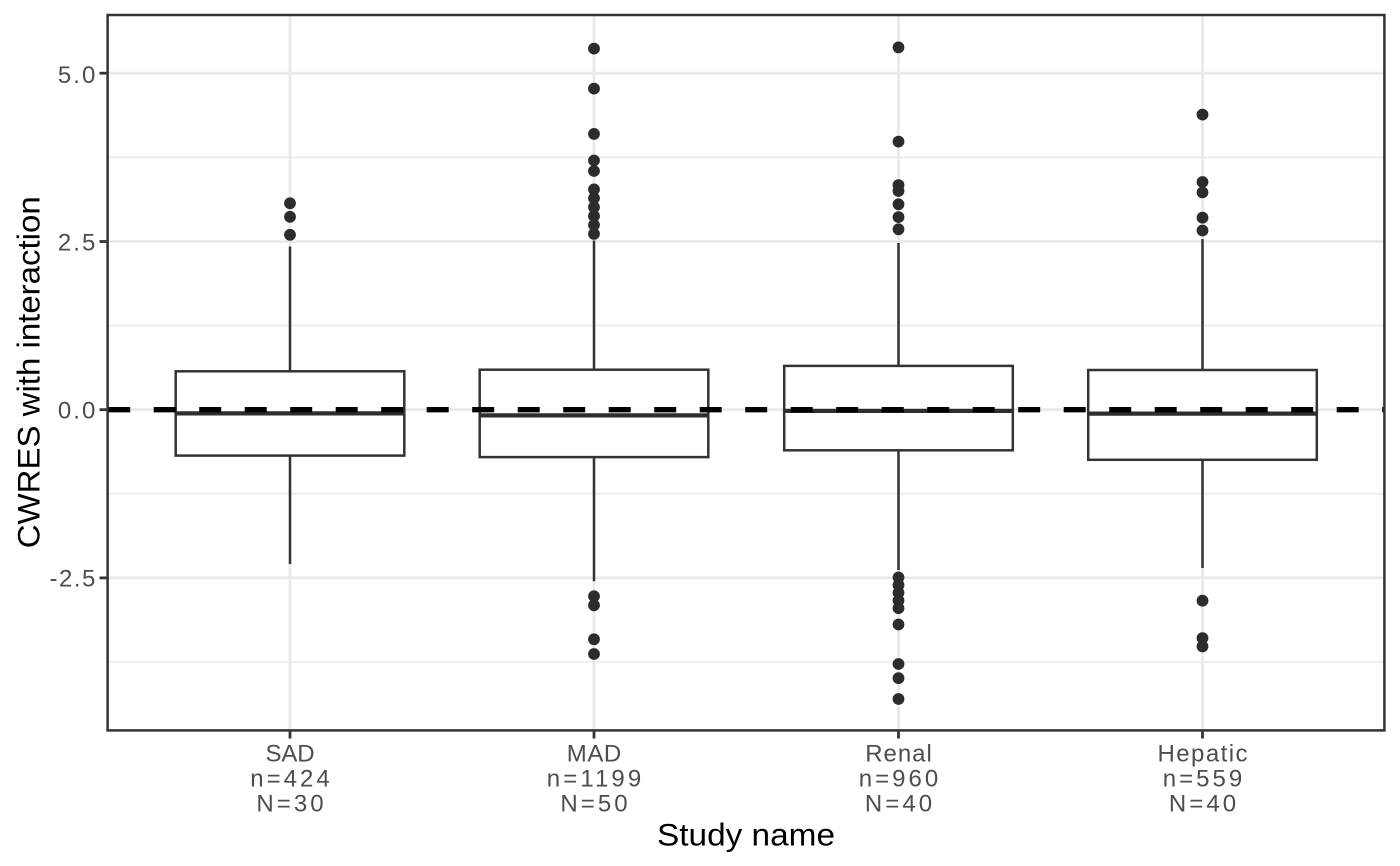  Describe the element at coordinates (289, 804) in the screenshot. I see `svg-text: N=30` at that location.